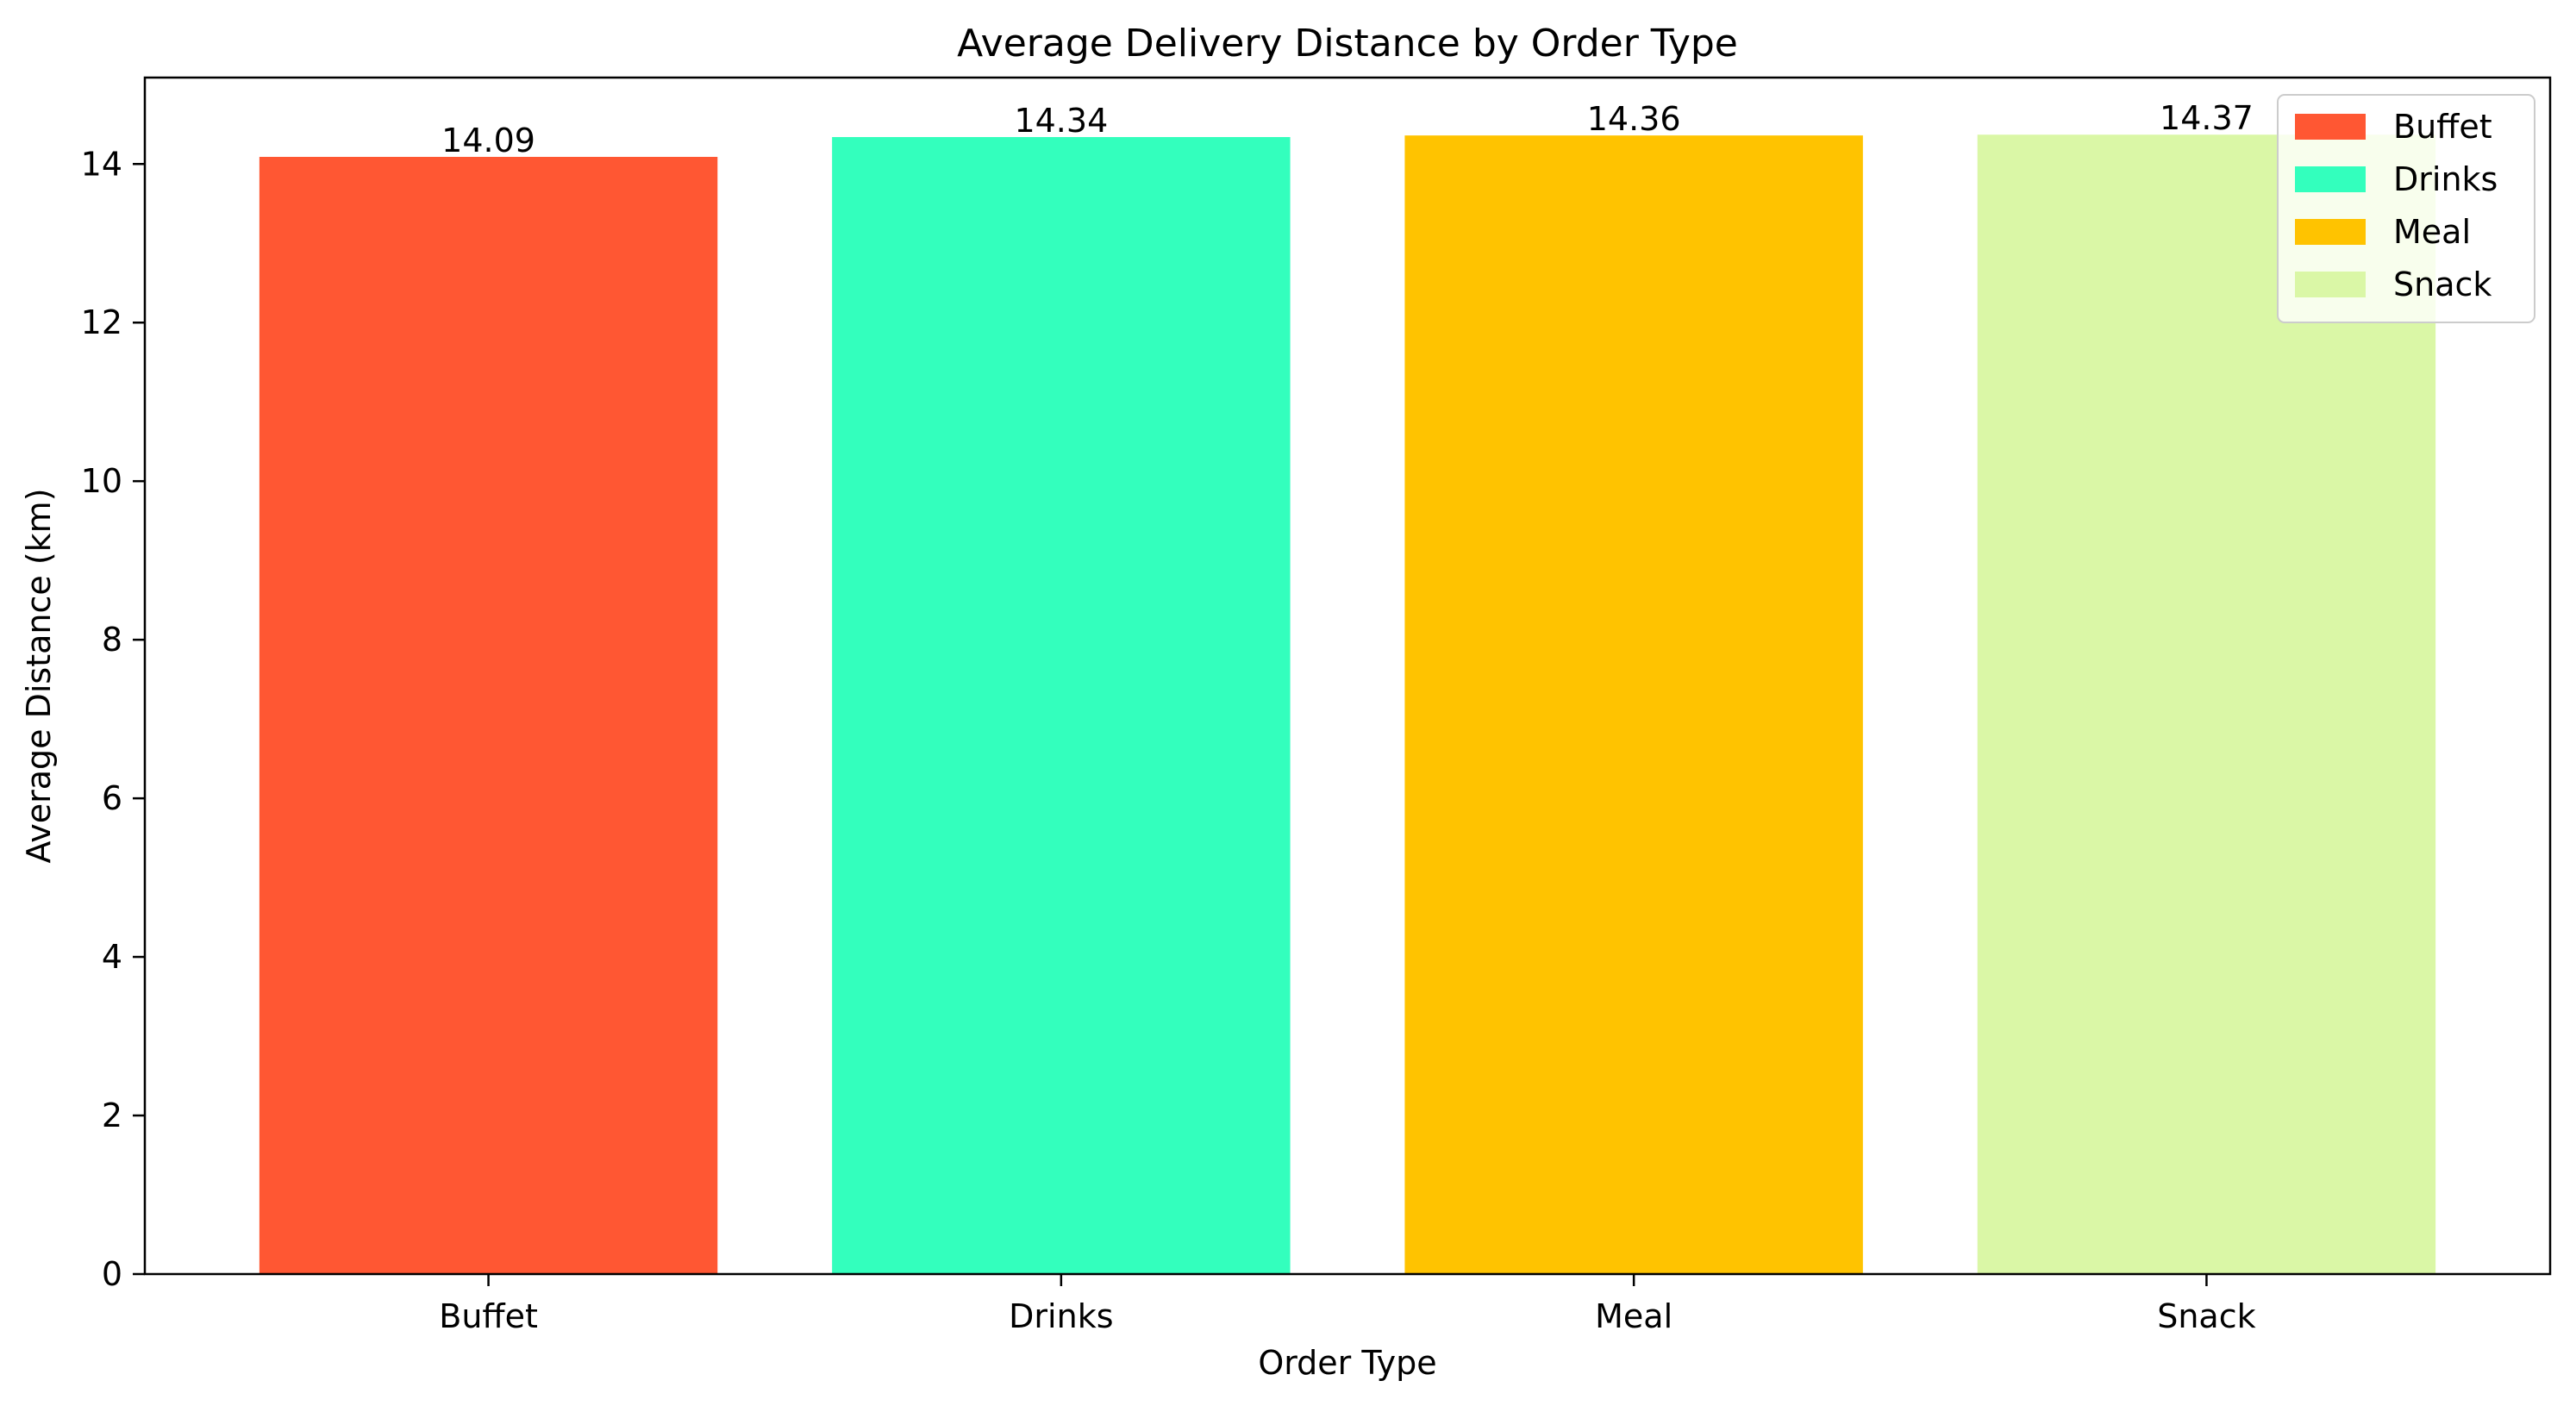 The image size is (2576, 1412). What do you see at coordinates (2330, 285) in the screenshot?
I see `legend-swatch-snack` at bounding box center [2330, 285].